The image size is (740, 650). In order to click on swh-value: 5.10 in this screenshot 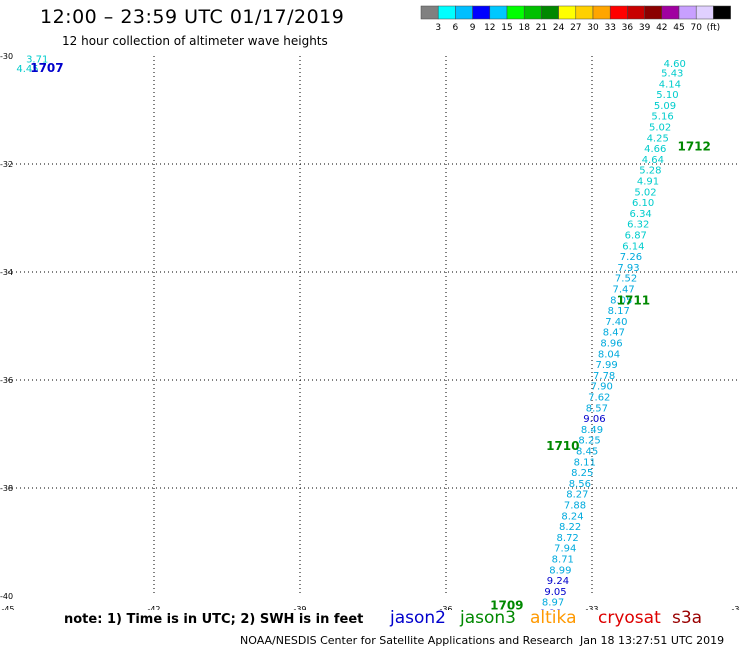, I will do `click(667, 95)`.